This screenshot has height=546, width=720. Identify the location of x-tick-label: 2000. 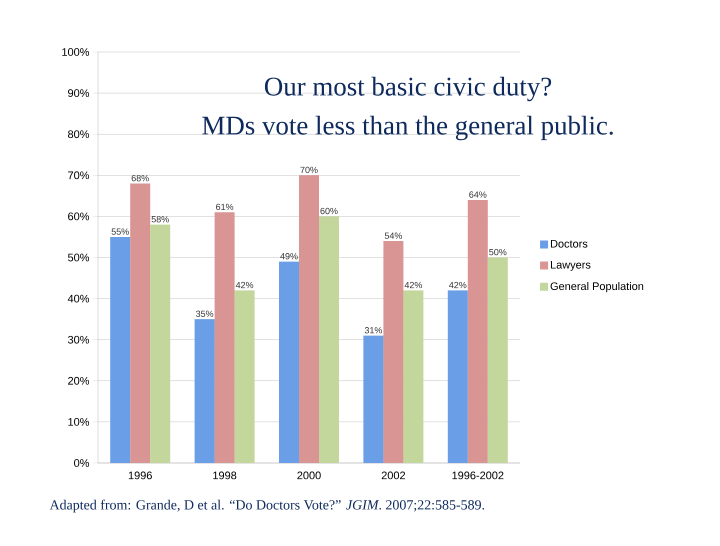
(309, 476).